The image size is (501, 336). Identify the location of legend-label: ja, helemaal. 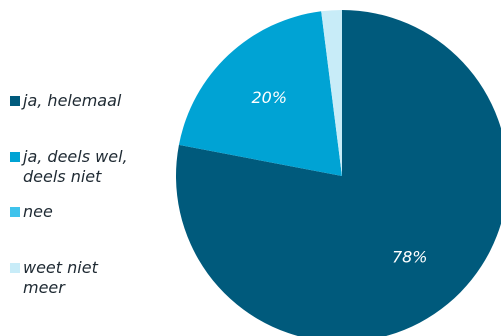
(72, 100).